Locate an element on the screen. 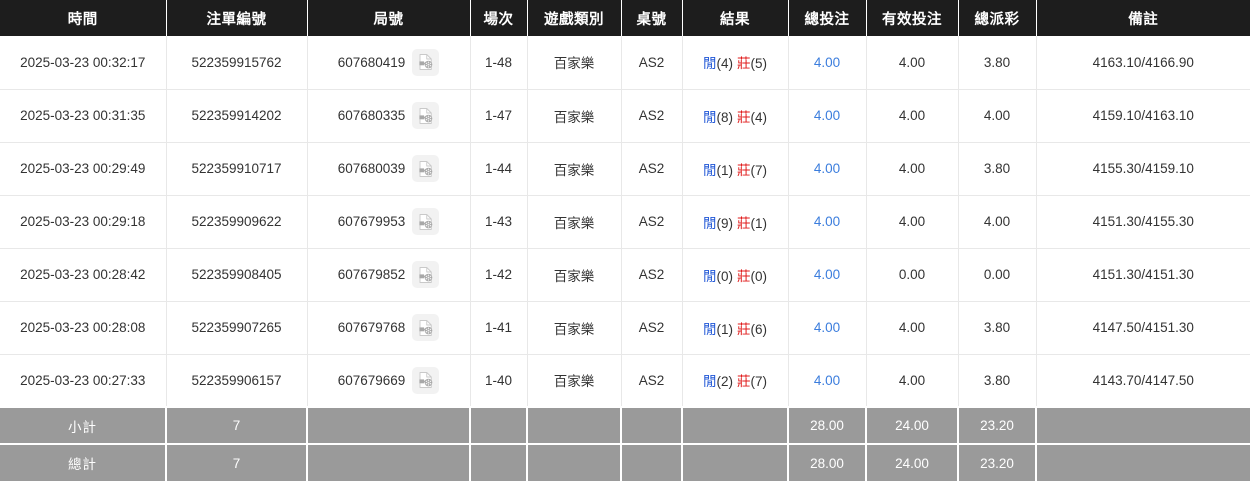 The height and width of the screenshot is (483, 1250). round-number: 607679953 is located at coordinates (371, 221).